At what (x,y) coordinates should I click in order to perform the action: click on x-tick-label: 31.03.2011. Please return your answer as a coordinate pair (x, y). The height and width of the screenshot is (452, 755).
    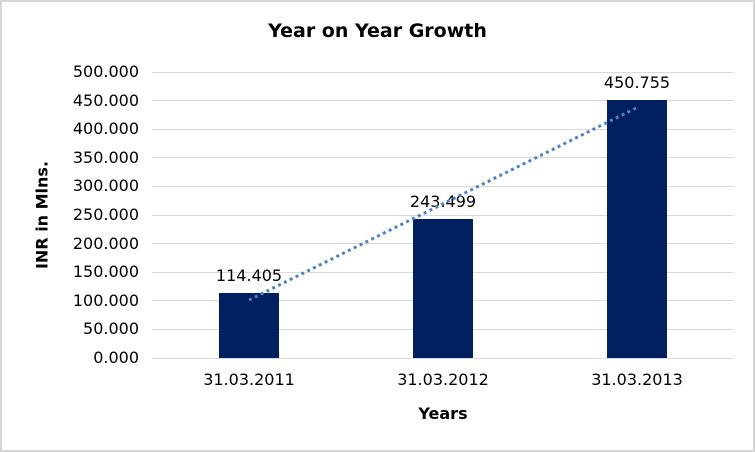
    Looking at the image, I should click on (249, 379).